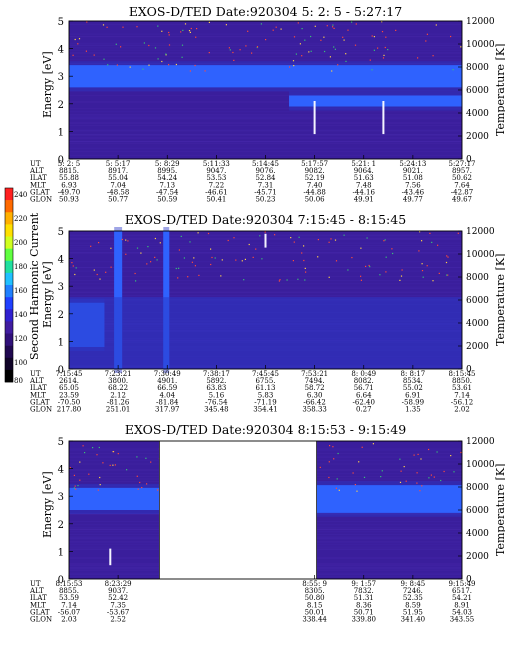  Describe the element at coordinates (61, 580) in the screenshot. I see `y-tick-label: 0` at that location.